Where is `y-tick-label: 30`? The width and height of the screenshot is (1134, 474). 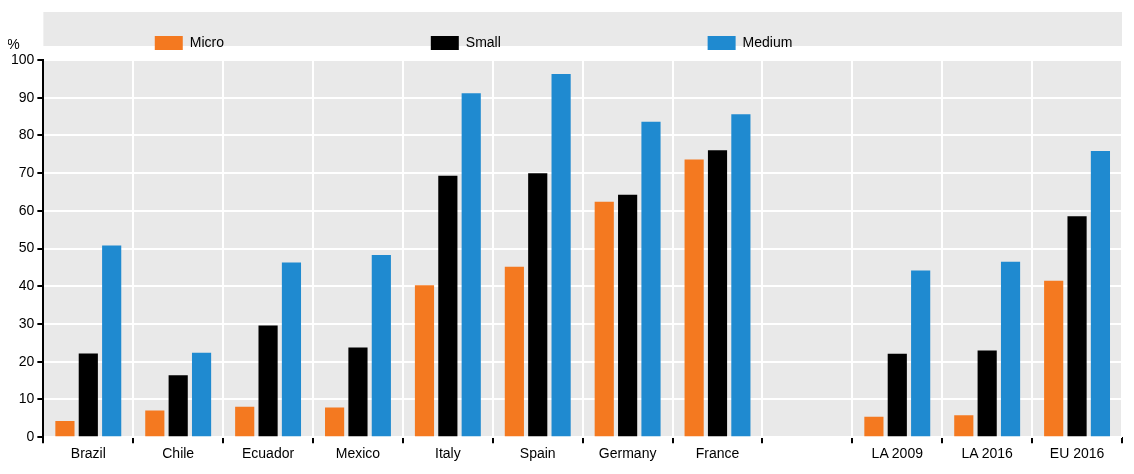
y-tick-label: 30 is located at coordinates (26, 322).